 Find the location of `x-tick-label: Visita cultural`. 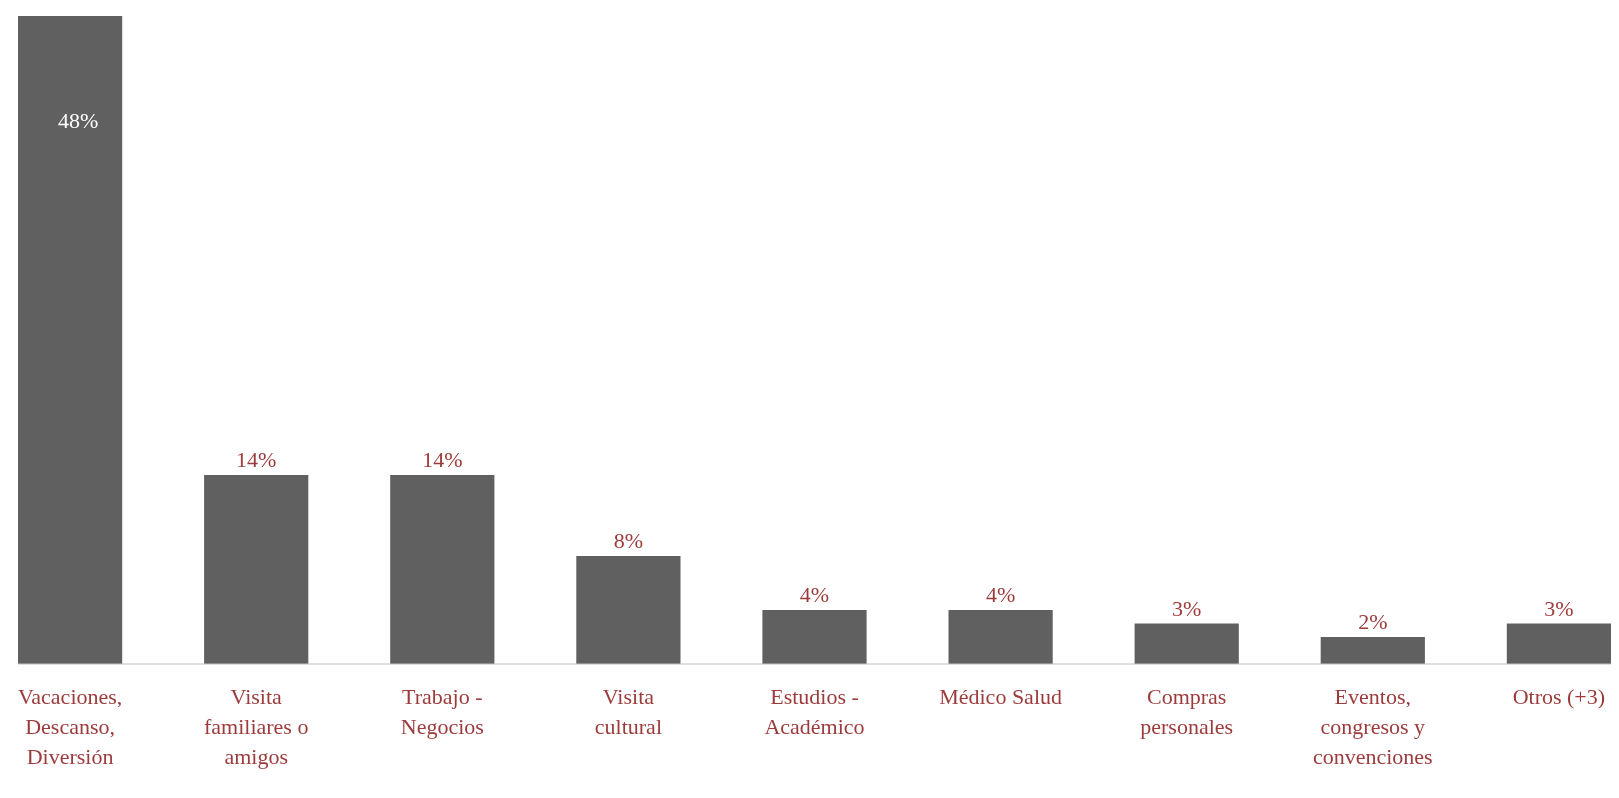

x-tick-label: Visita cultural is located at coordinates (628, 711).